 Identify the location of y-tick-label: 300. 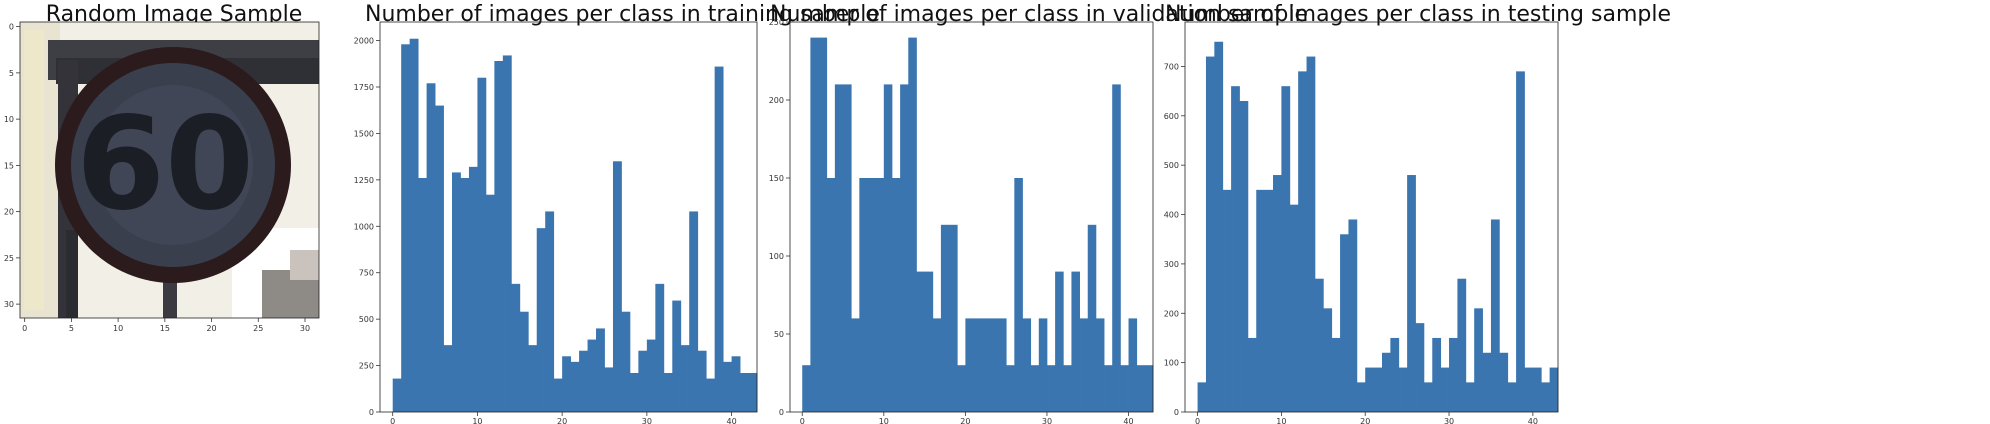
(1171, 264).